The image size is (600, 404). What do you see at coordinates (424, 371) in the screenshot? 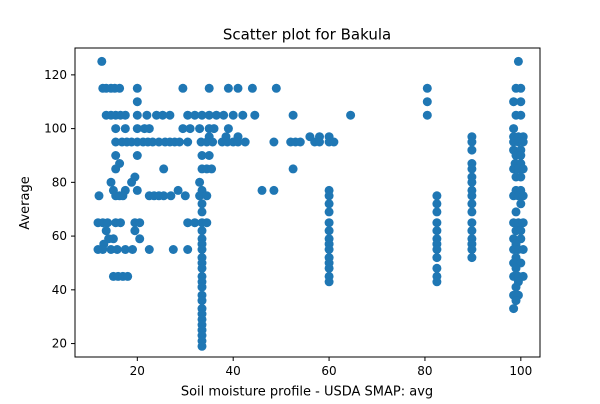
I see `x-tick-label: 80` at bounding box center [424, 371].